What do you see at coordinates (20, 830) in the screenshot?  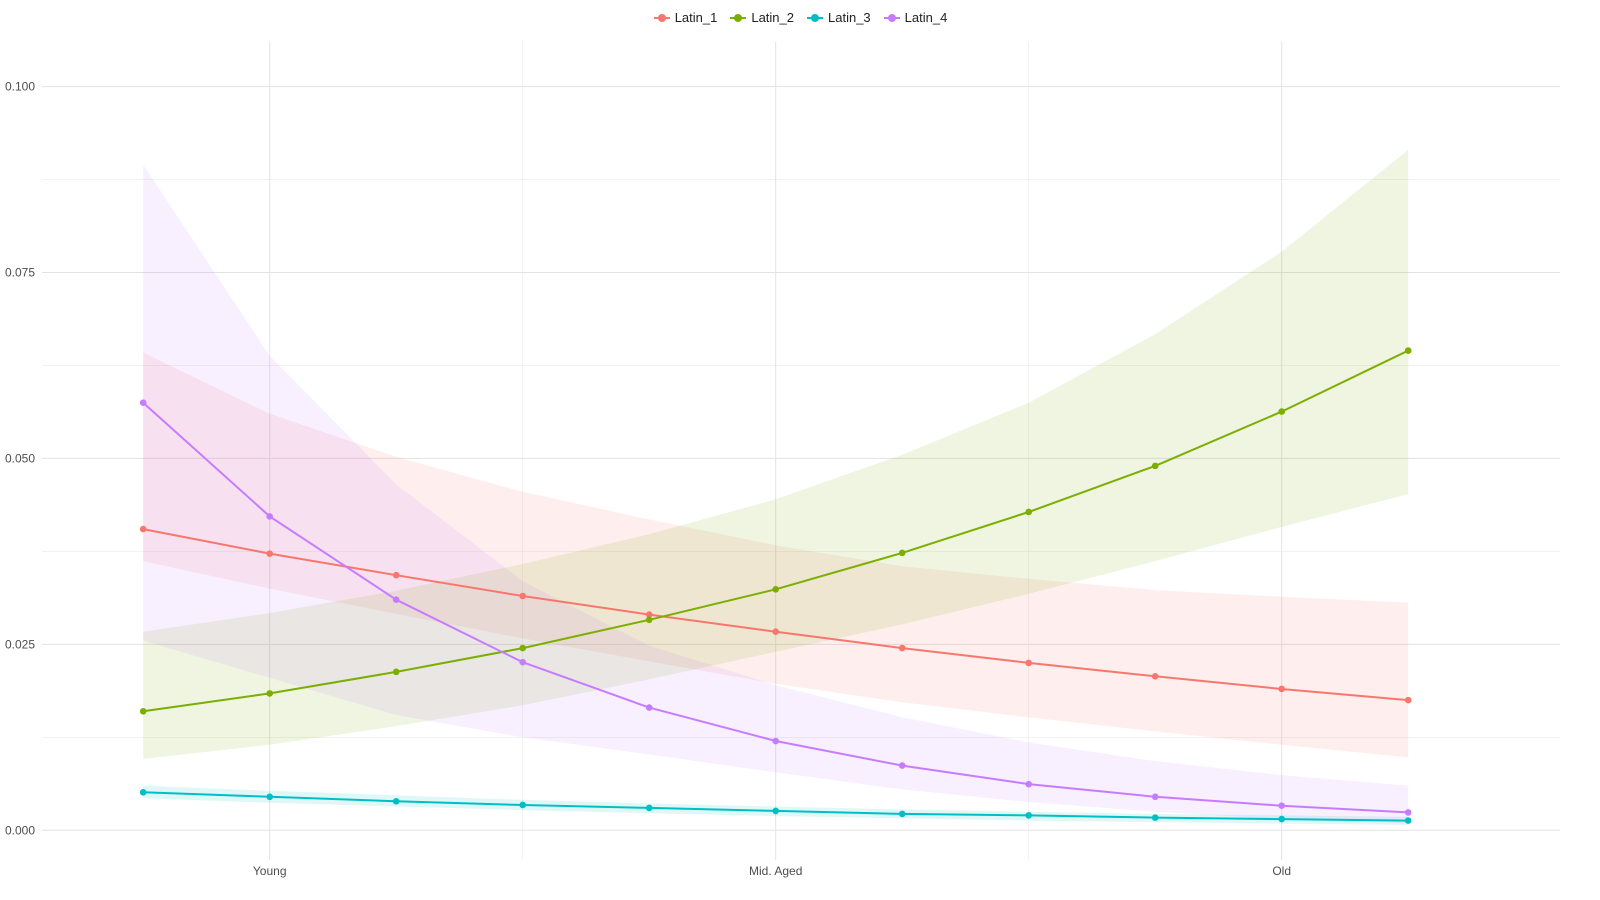 I see `y-tick-label: 0.000` at bounding box center [20, 830].